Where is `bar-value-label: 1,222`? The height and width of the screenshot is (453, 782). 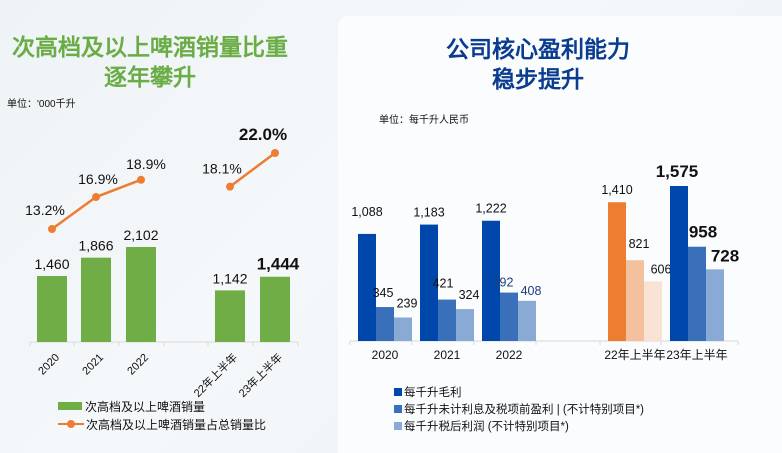 bar-value-label: 1,222 is located at coordinates (490, 209).